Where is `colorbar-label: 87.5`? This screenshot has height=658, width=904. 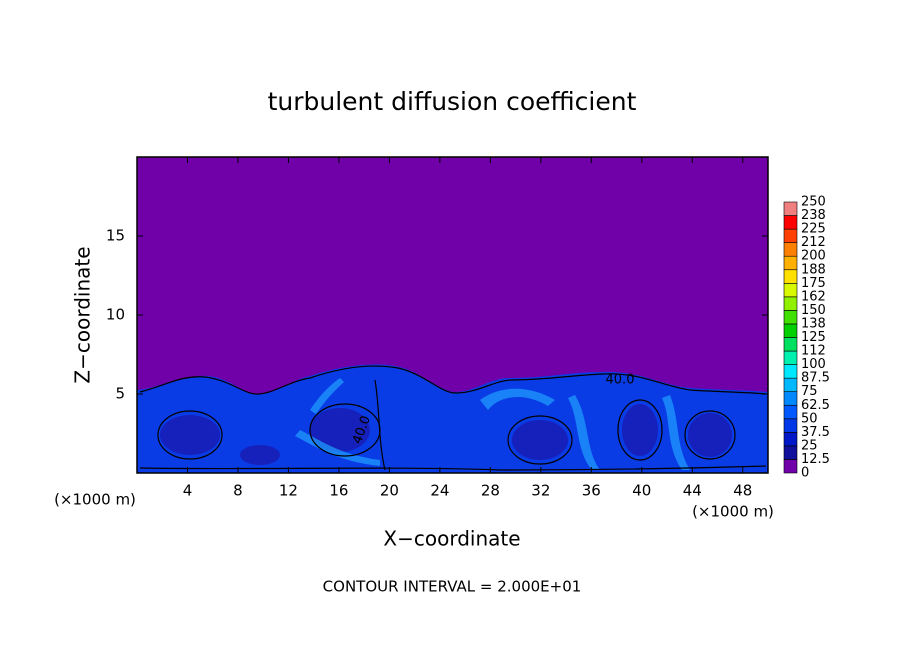
colorbar-label: 87.5 is located at coordinates (815, 378).